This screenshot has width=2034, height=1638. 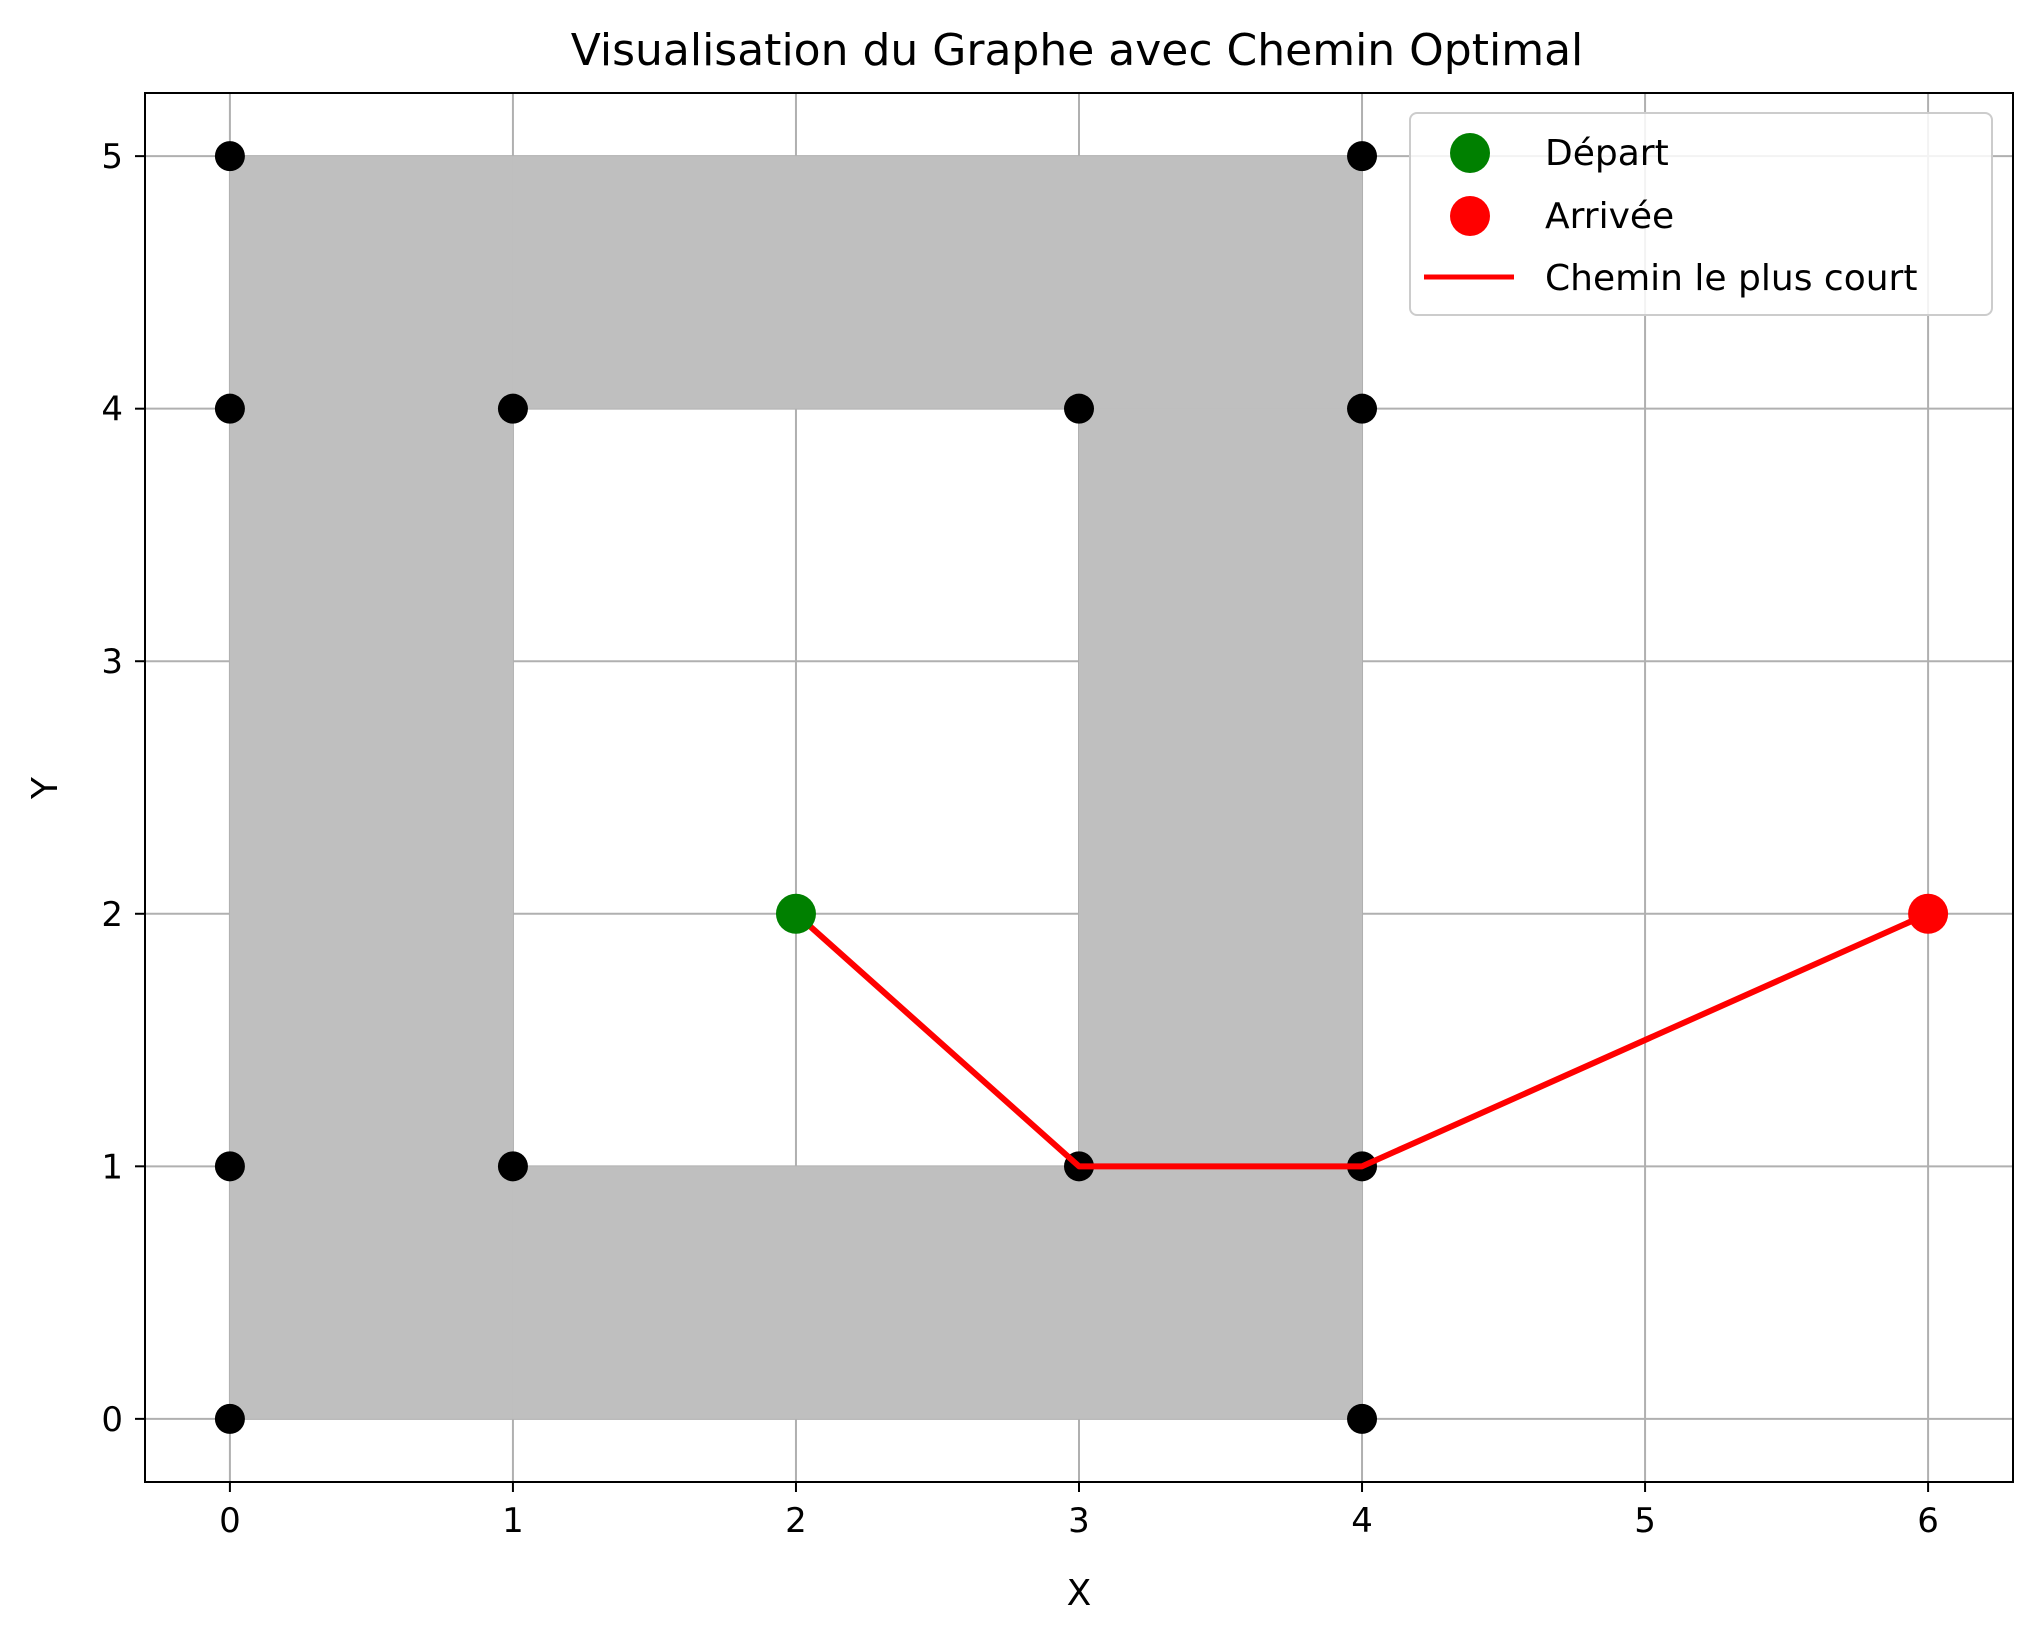 I want to click on x-tick-label: 0, so click(x=230, y=1521).